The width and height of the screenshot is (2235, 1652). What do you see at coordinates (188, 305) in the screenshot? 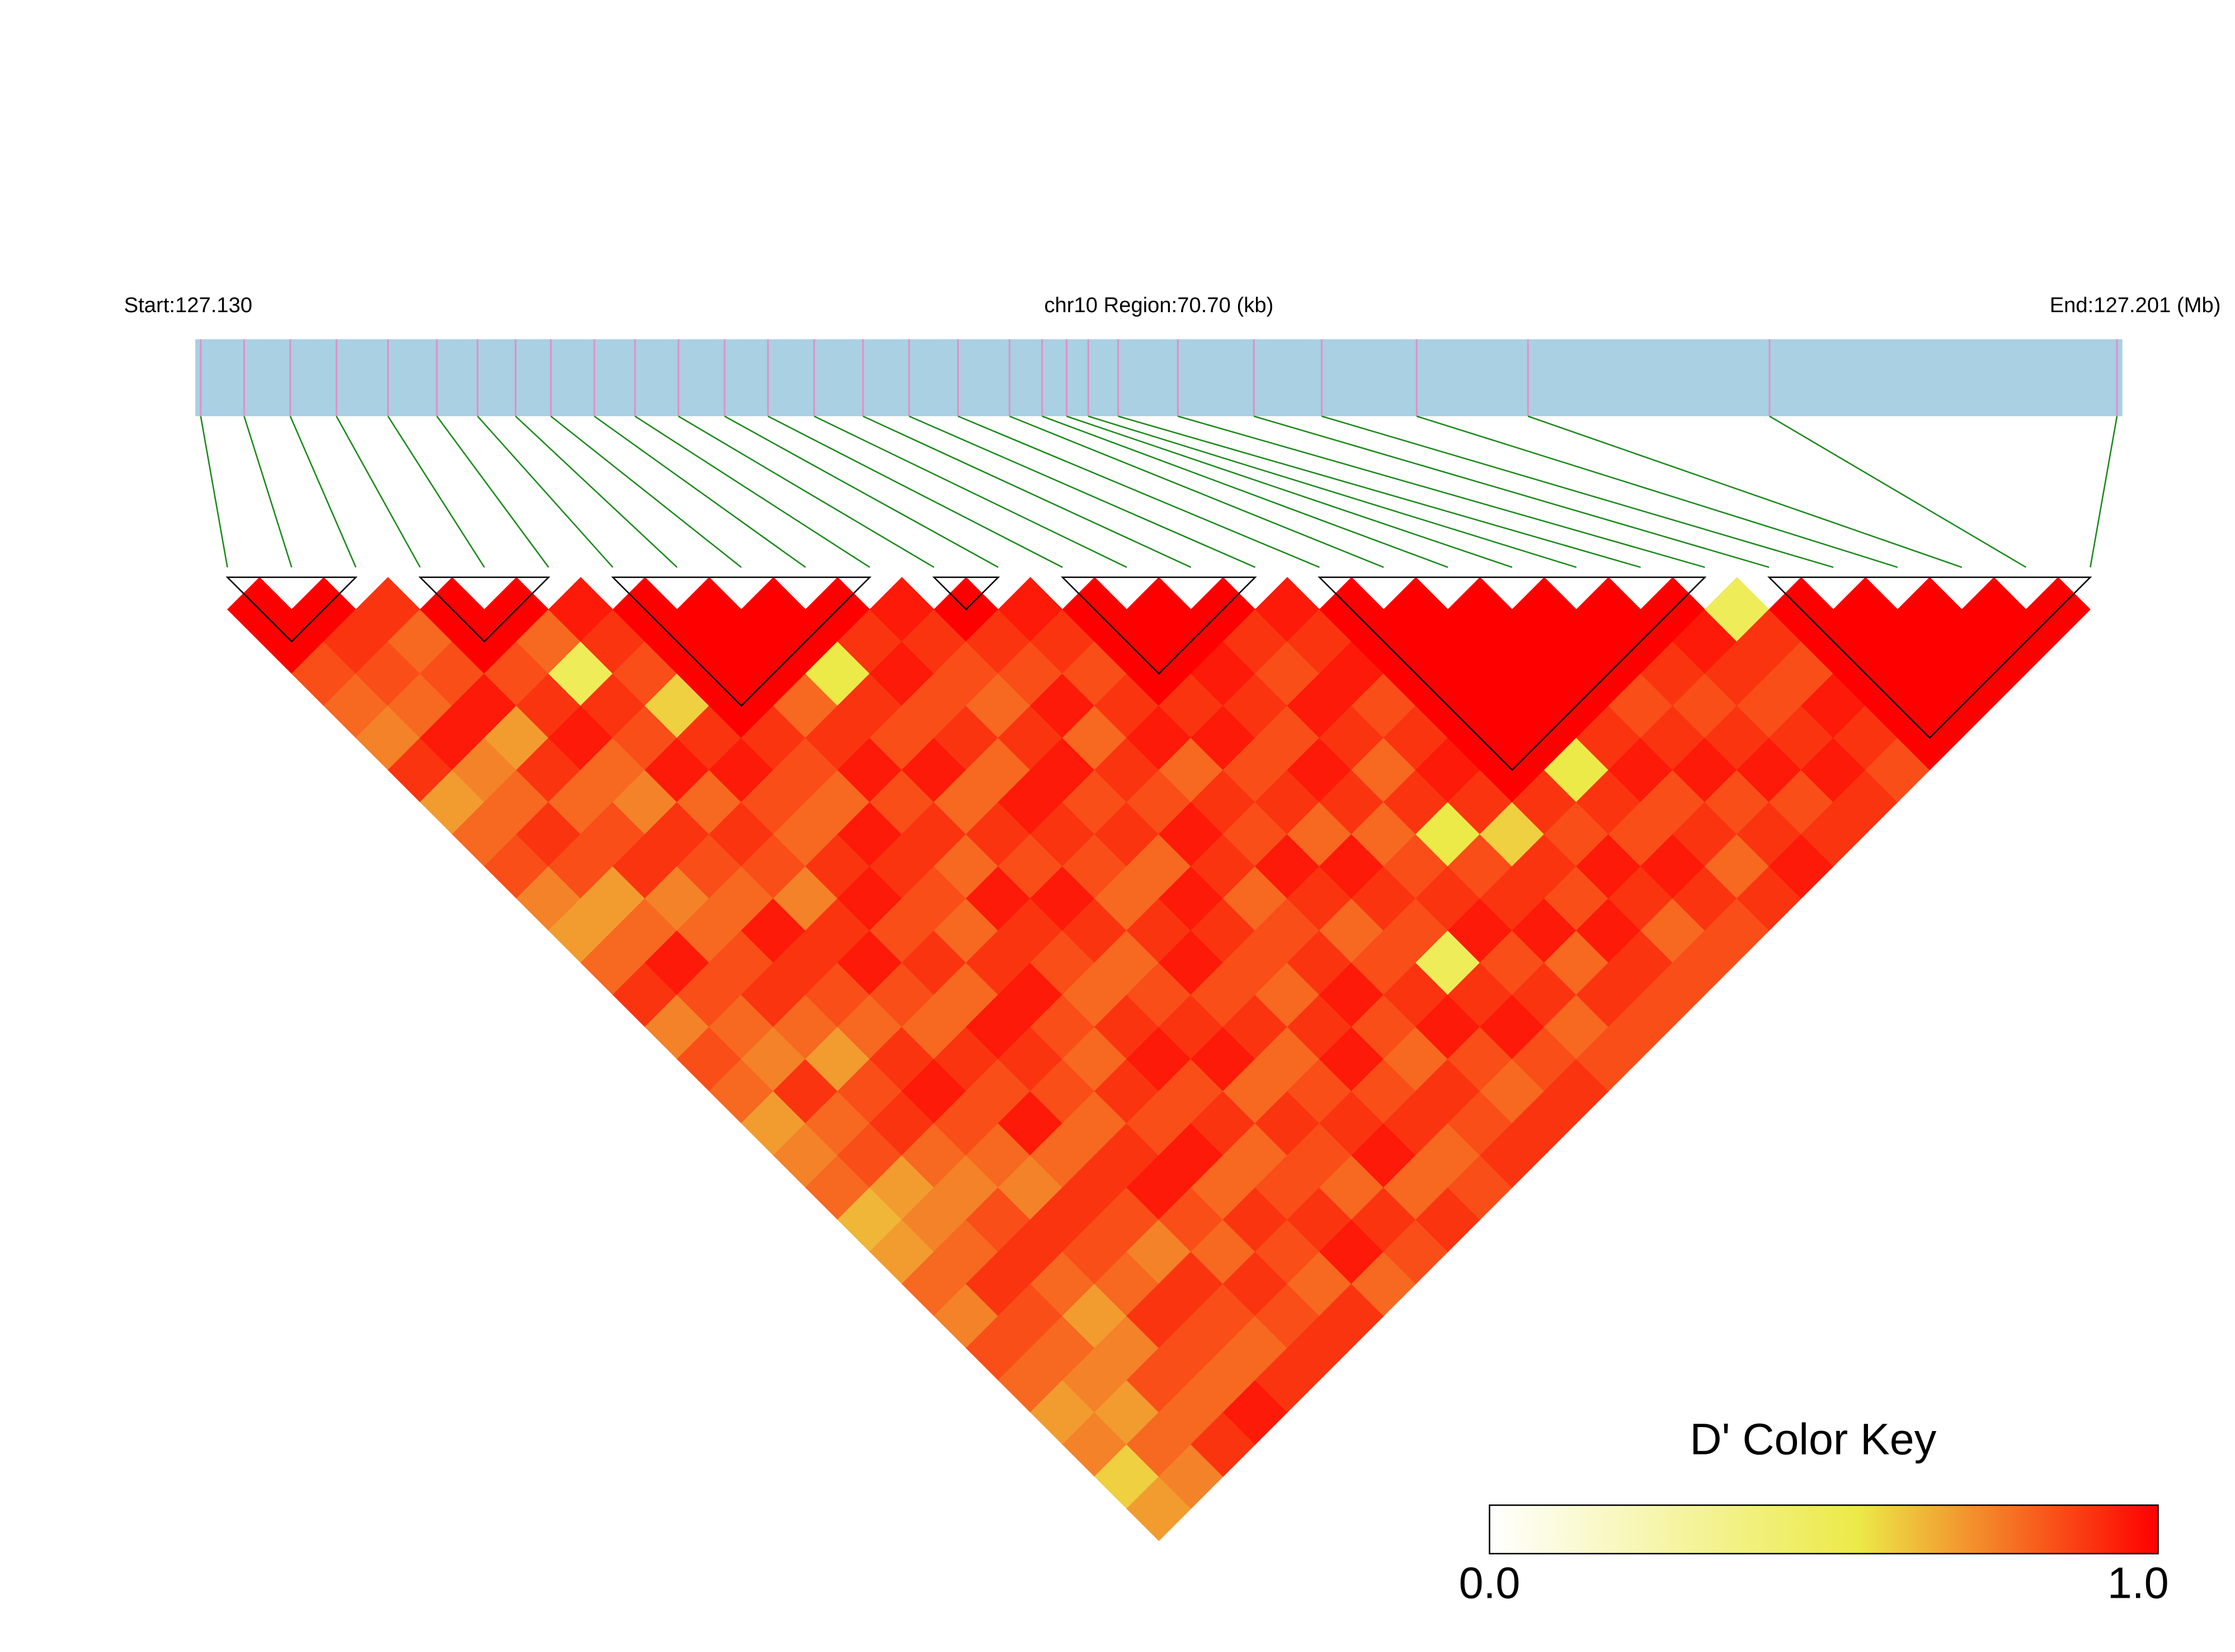
I see `start-label: Start:127.130` at bounding box center [188, 305].